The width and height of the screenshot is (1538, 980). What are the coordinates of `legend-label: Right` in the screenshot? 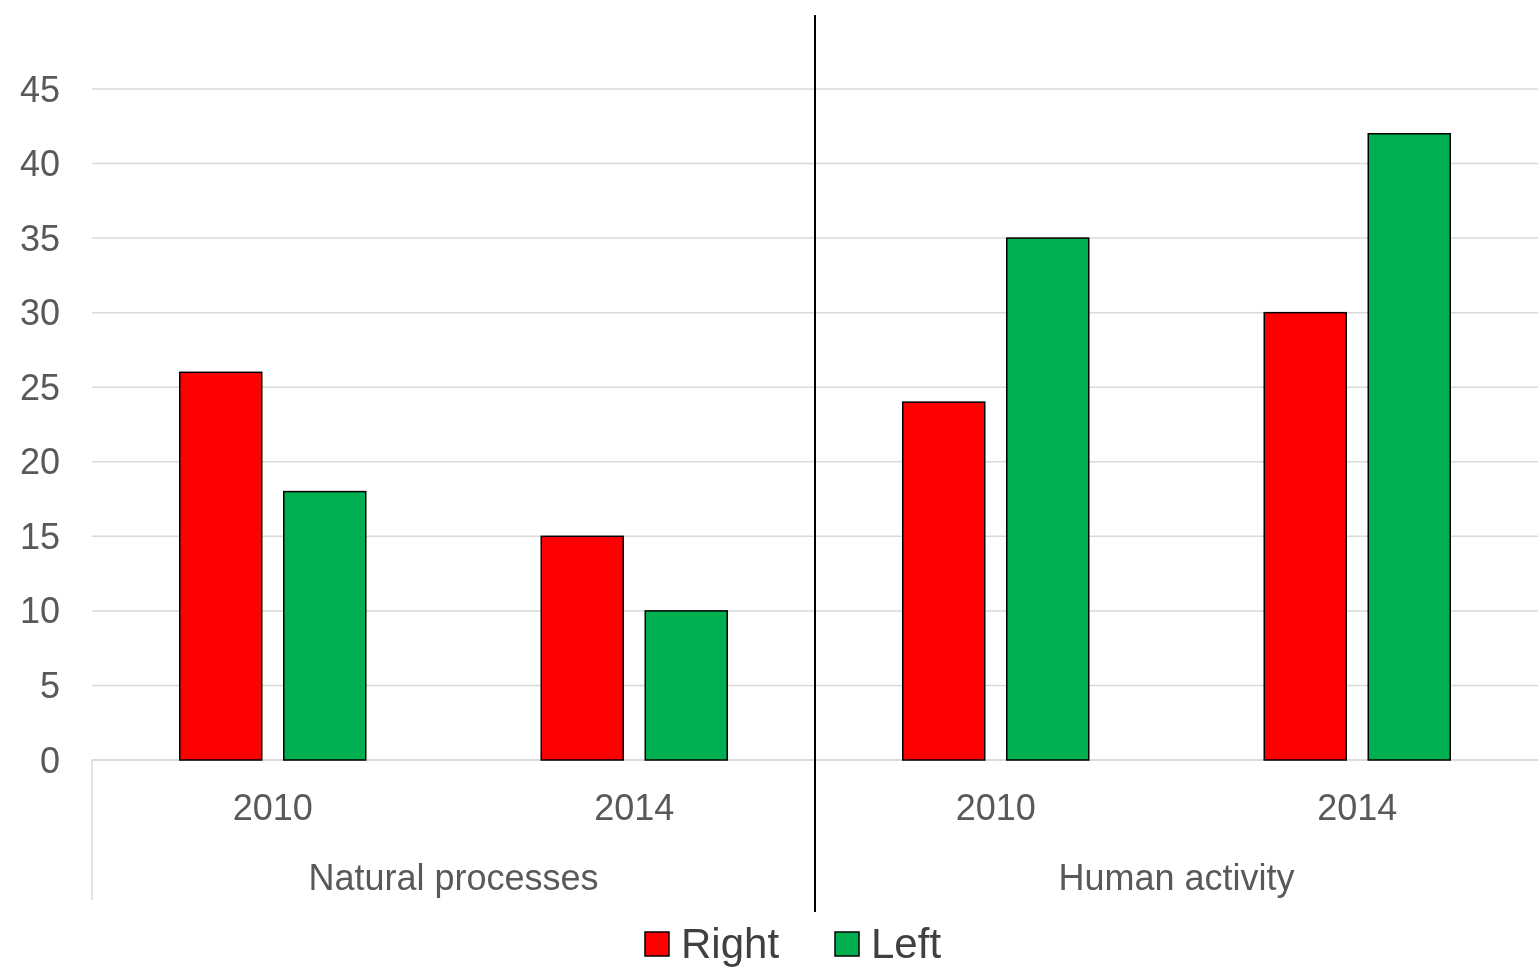 It's located at (730, 943).